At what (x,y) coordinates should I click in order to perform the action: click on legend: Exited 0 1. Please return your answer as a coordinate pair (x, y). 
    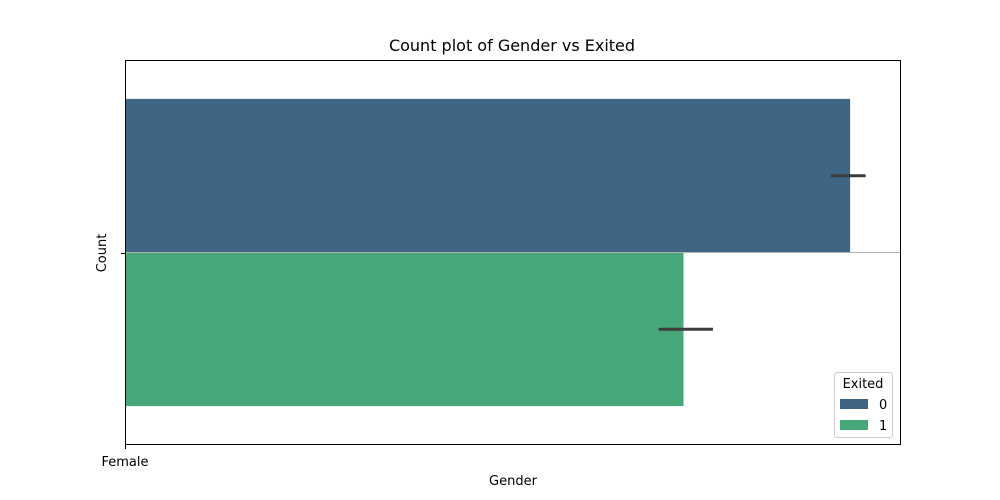
    Looking at the image, I should click on (863, 405).